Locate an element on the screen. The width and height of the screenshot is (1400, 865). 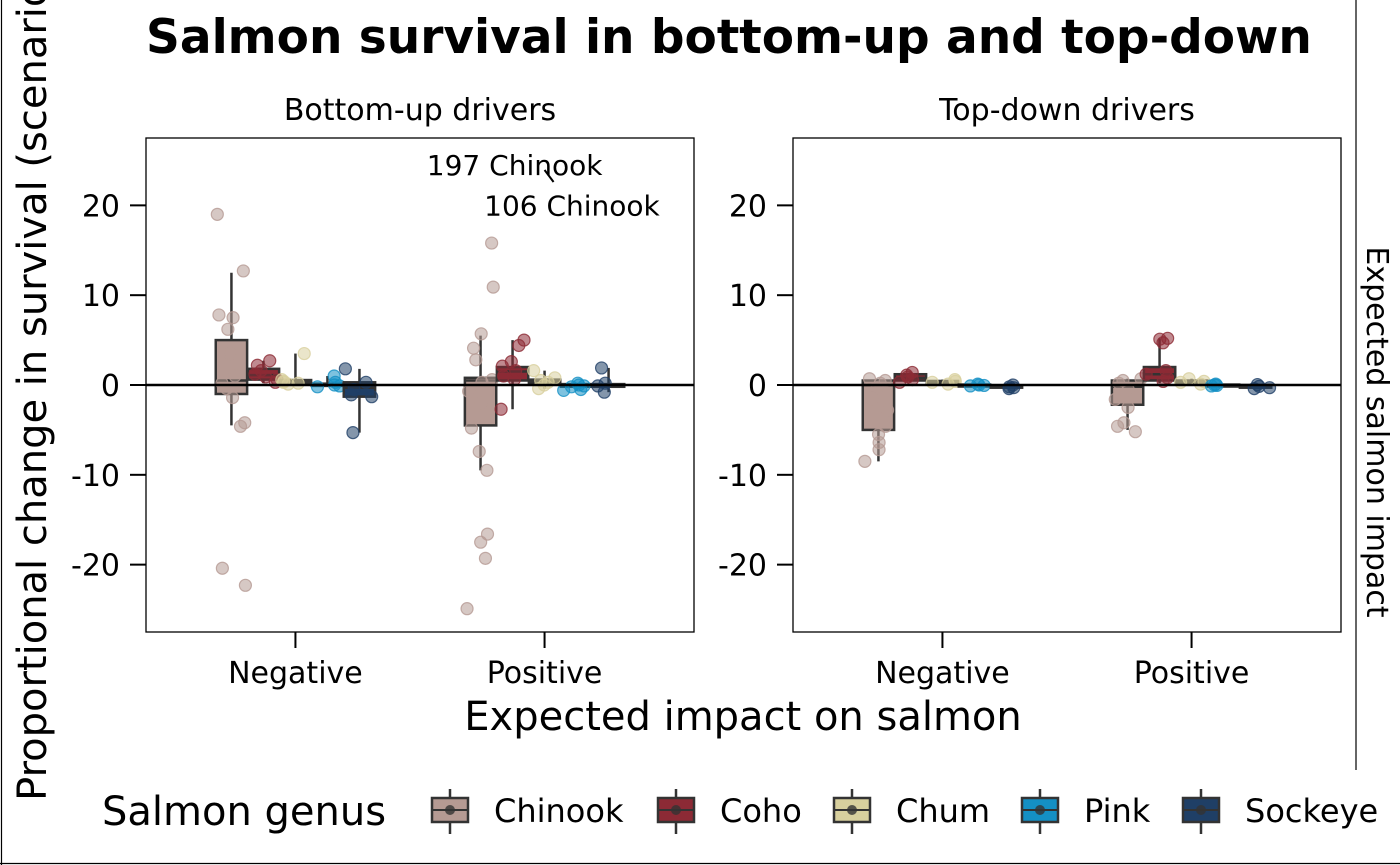
legend-title: Salmon genus is located at coordinates (244, 812).